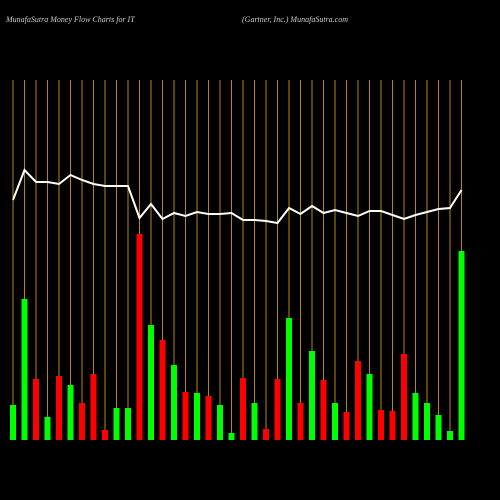  Describe the element at coordinates (70, 19) in the screenshot. I see `chart-title: MunafaSutra Money Flow Charts for IT` at that location.